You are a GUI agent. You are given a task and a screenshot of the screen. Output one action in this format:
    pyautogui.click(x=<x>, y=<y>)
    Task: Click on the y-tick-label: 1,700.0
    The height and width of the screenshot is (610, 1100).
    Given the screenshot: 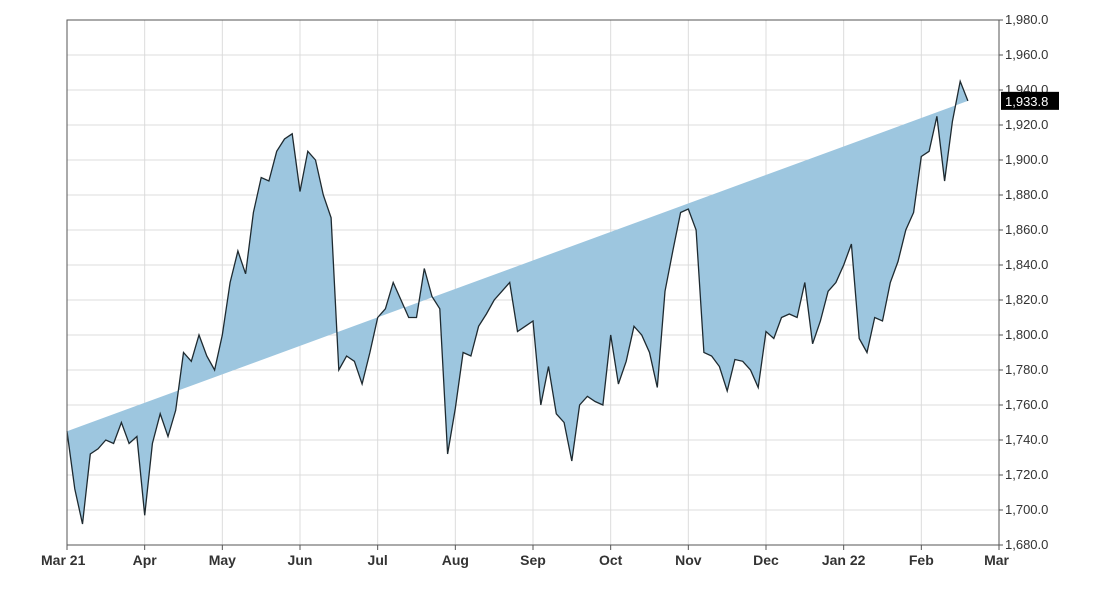 What is the action you would take?
    pyautogui.click(x=1026, y=509)
    